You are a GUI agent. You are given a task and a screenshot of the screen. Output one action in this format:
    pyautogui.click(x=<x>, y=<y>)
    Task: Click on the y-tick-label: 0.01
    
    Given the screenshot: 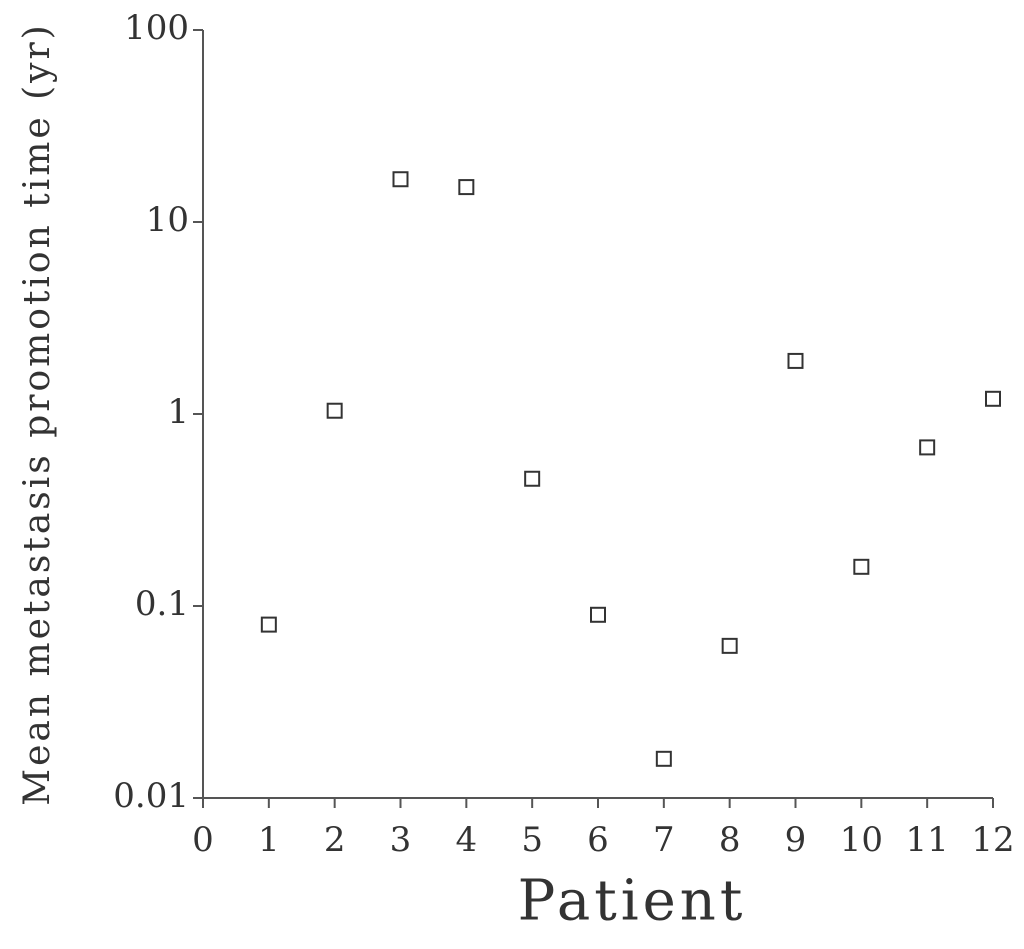 What is the action you would take?
    pyautogui.click(x=151, y=796)
    